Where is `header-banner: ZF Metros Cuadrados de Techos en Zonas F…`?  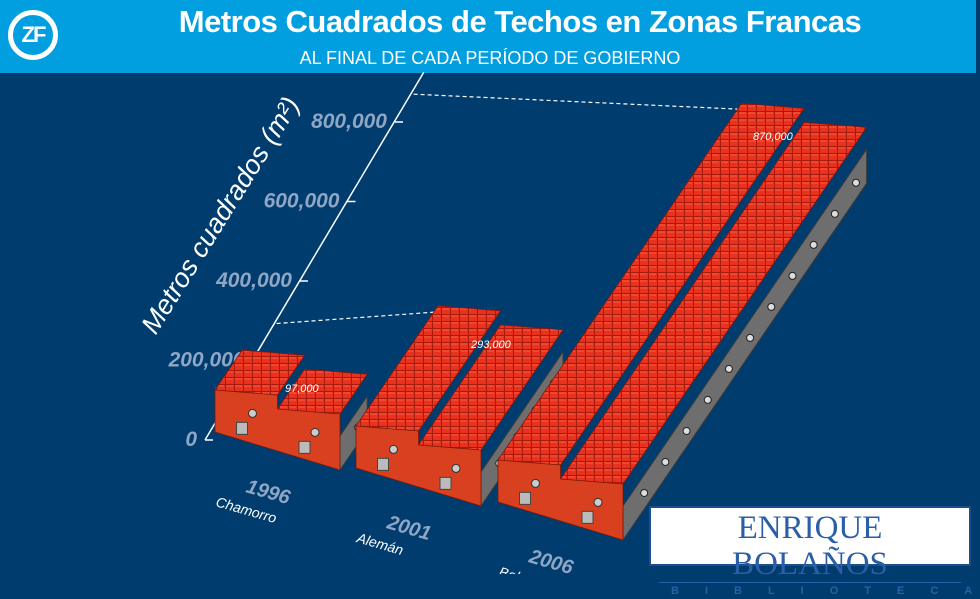
header-banner: ZF Metros Cuadrados de Techos en Zonas F… is located at coordinates (490, 36).